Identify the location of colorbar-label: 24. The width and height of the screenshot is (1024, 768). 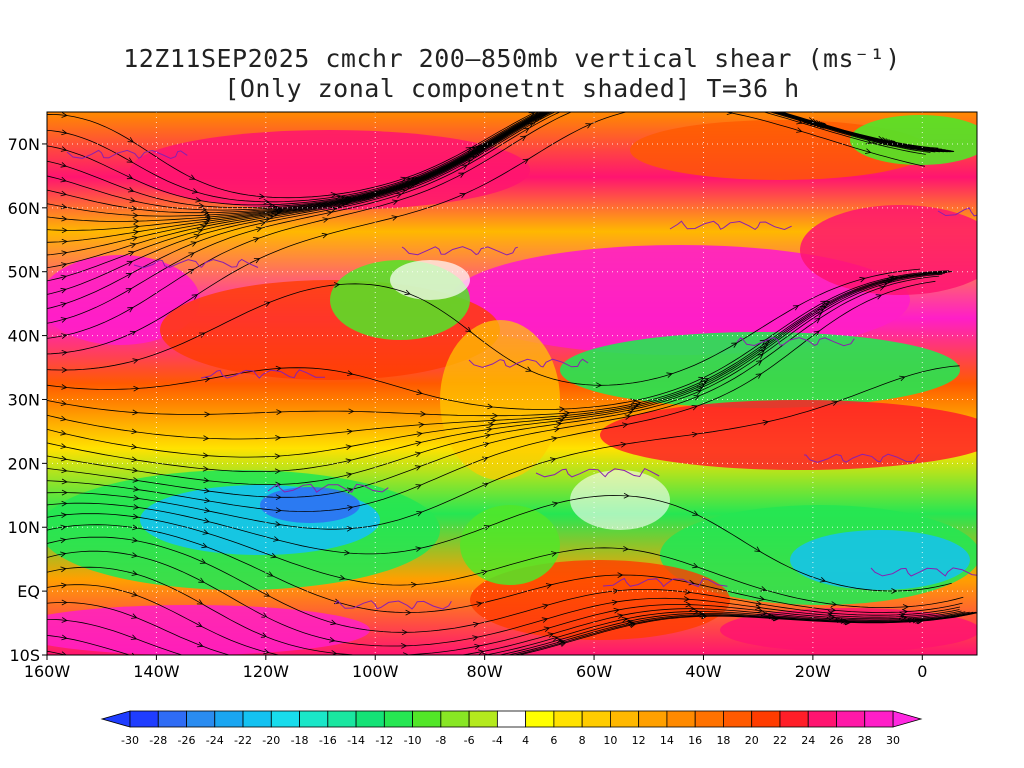
(808, 740).